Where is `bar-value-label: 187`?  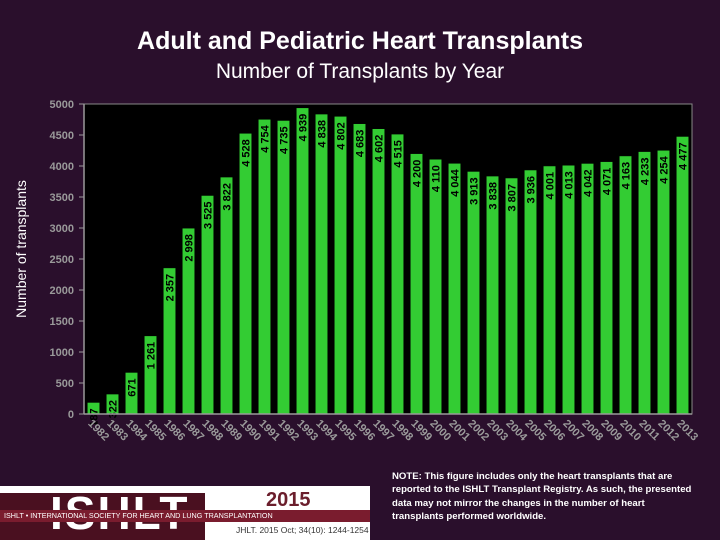 bar-value-label: 187 is located at coordinates (95, 417).